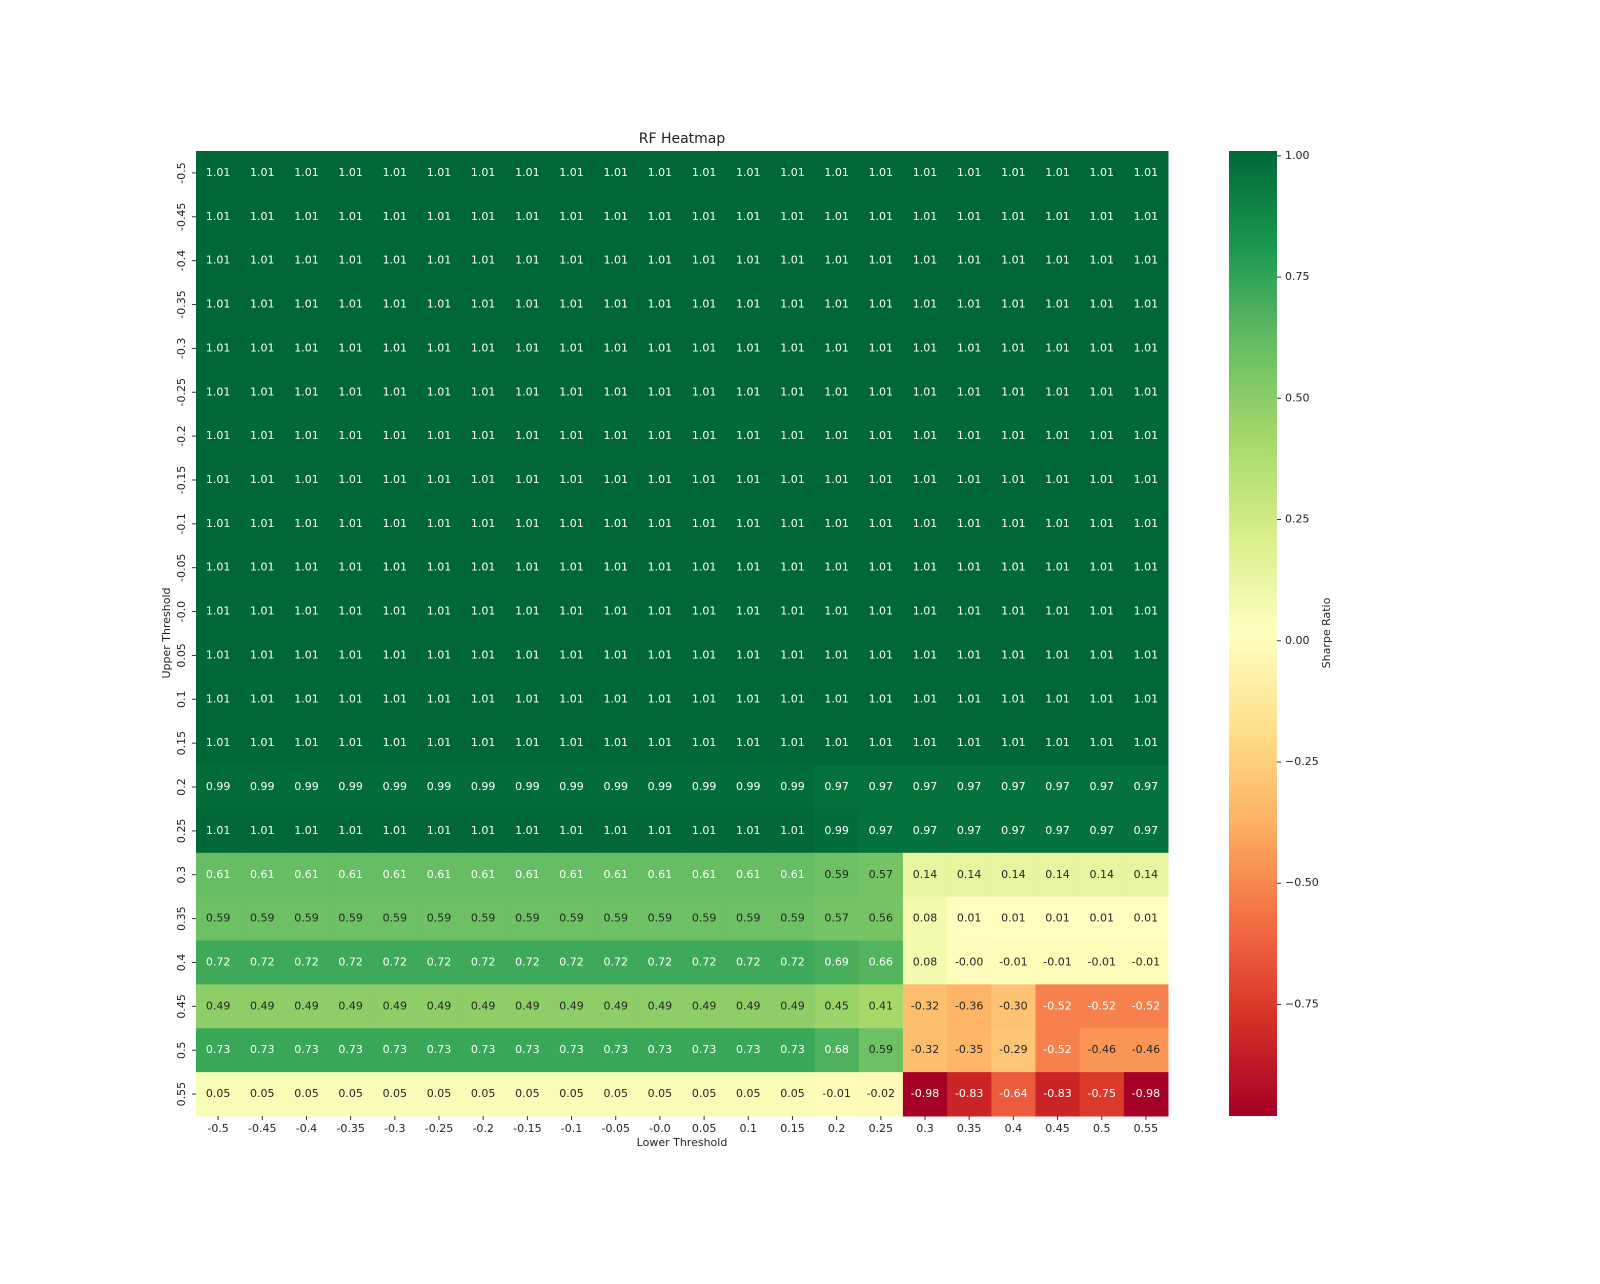  I want to click on colorbar-tick-label: 0.25, so click(1297, 519).